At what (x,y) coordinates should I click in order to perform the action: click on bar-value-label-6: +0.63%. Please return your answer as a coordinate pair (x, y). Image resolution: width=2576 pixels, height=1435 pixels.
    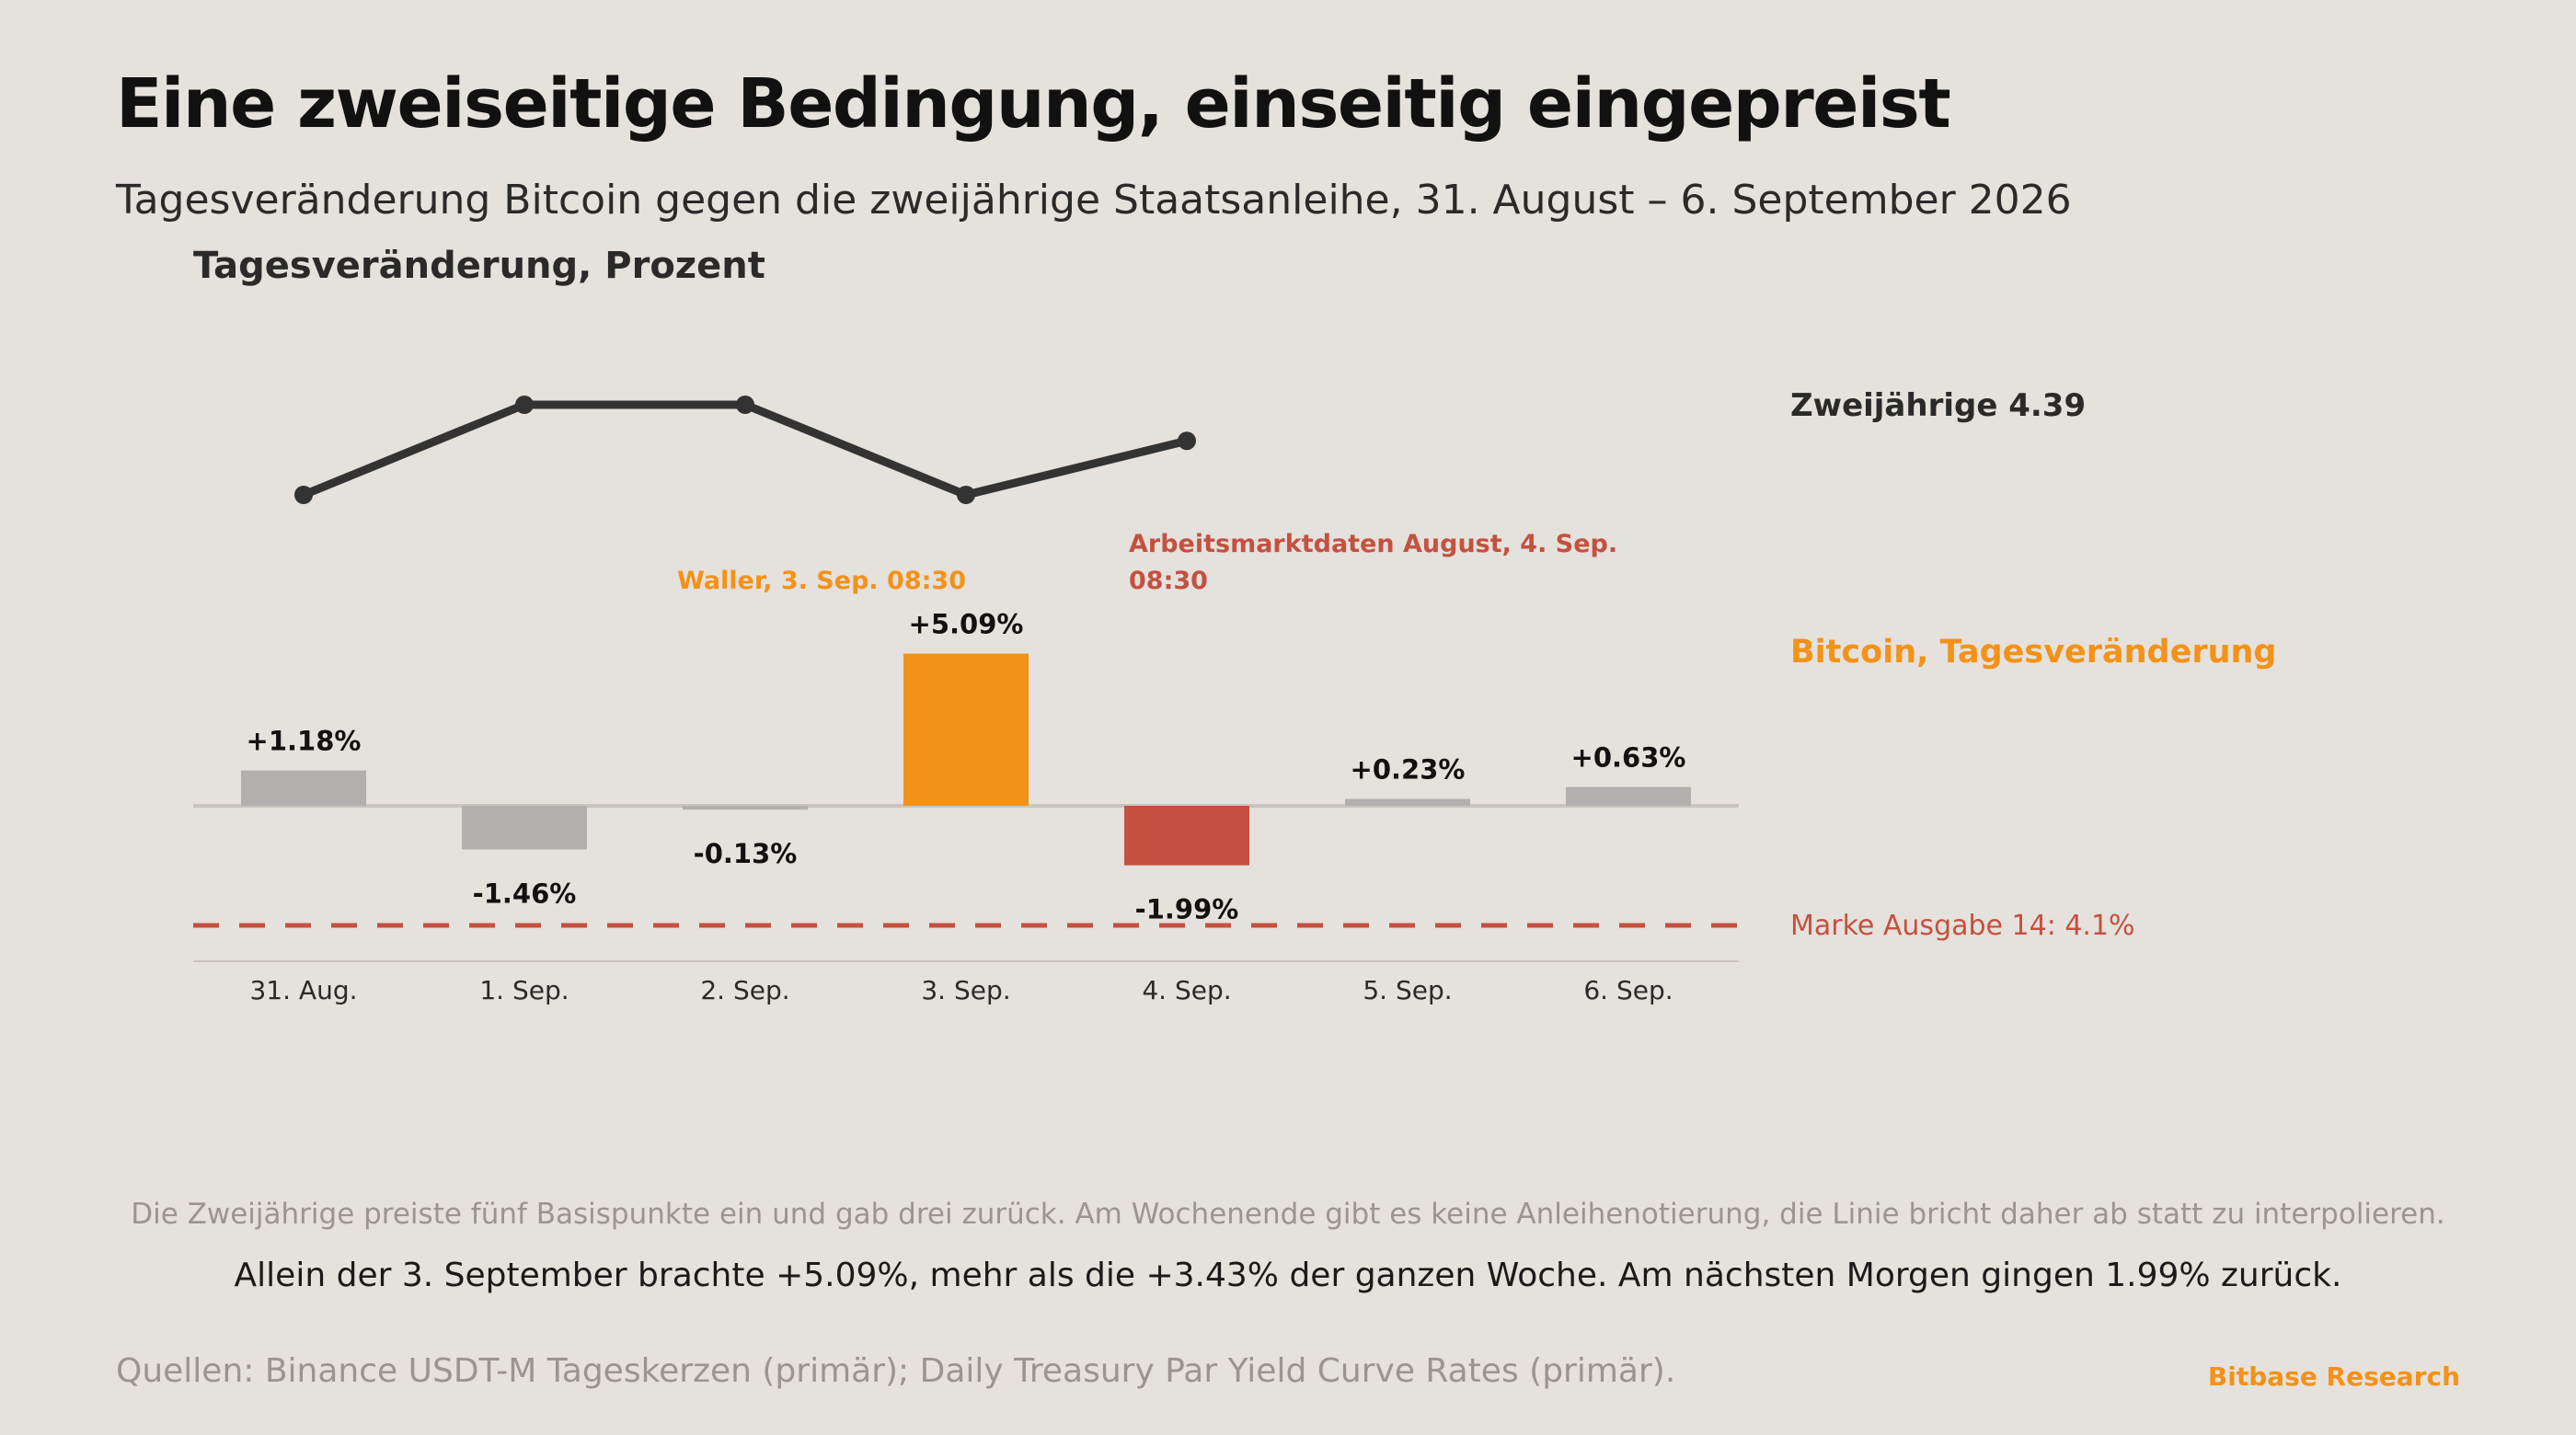
    Looking at the image, I should click on (1628, 758).